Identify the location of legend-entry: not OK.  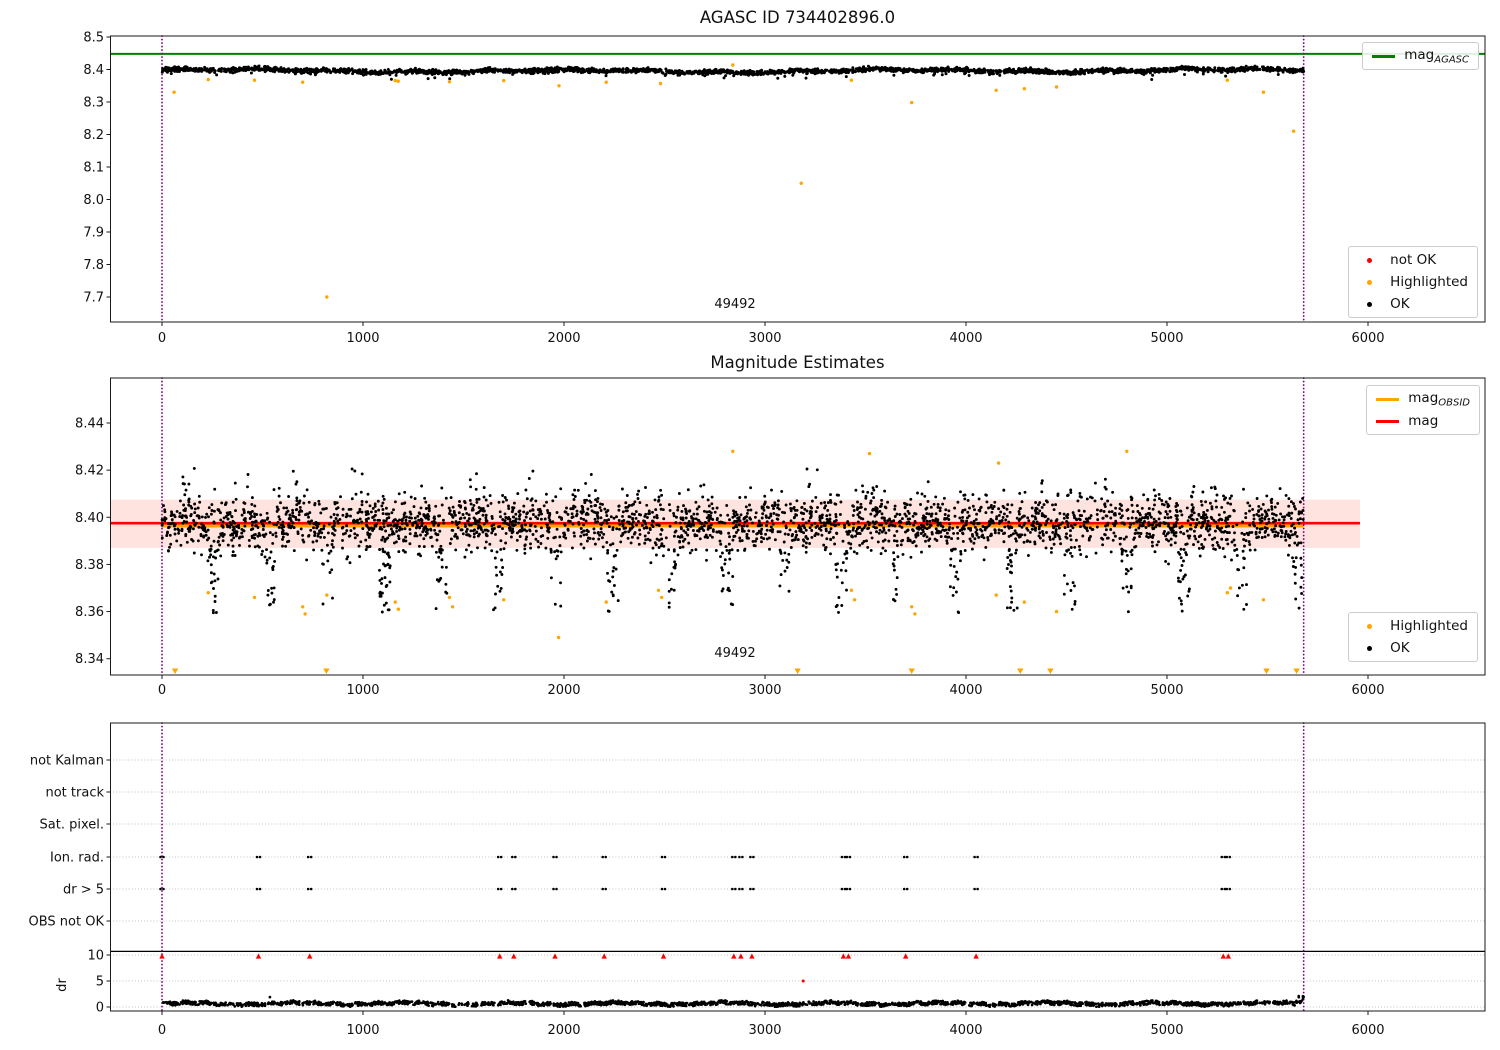
(1413, 260).